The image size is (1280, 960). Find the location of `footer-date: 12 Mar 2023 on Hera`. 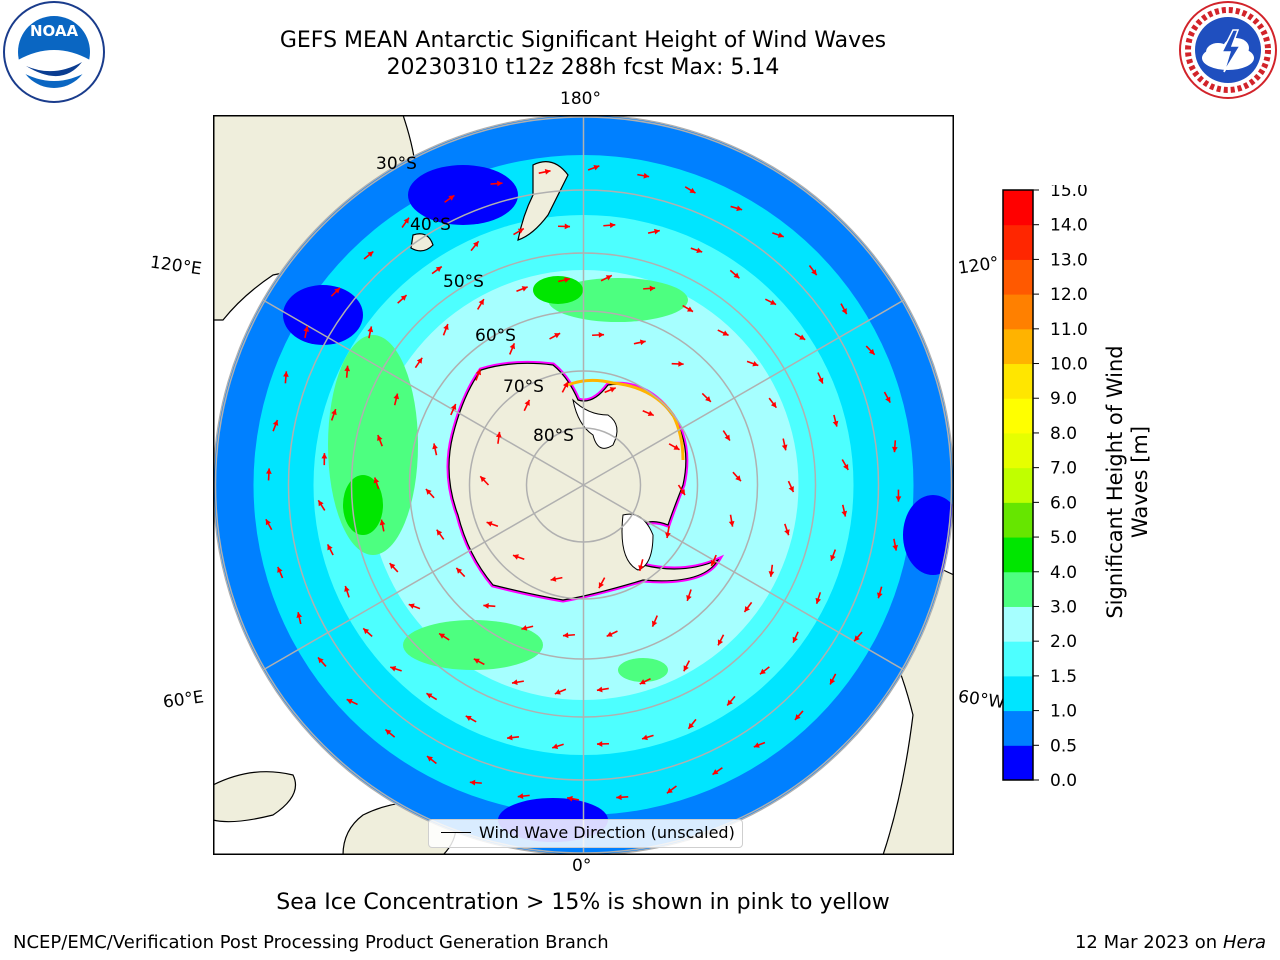

footer-date: 12 Mar 2023 on Hera is located at coordinates (1170, 942).